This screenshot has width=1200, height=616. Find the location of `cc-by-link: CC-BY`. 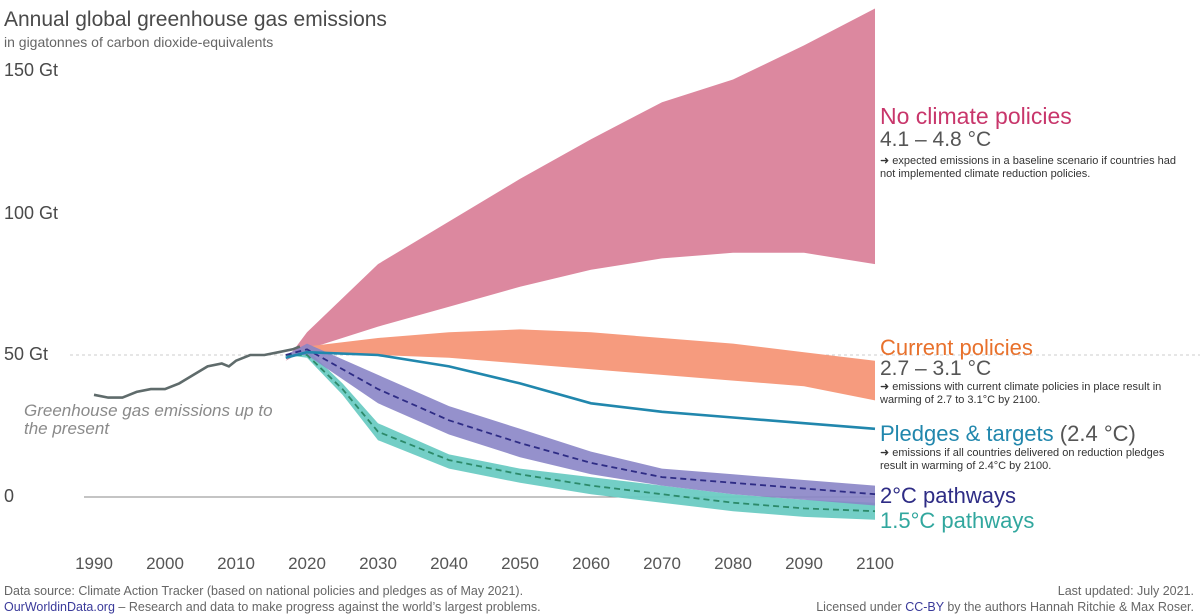

cc-by-link: CC-BY is located at coordinates (924, 607).